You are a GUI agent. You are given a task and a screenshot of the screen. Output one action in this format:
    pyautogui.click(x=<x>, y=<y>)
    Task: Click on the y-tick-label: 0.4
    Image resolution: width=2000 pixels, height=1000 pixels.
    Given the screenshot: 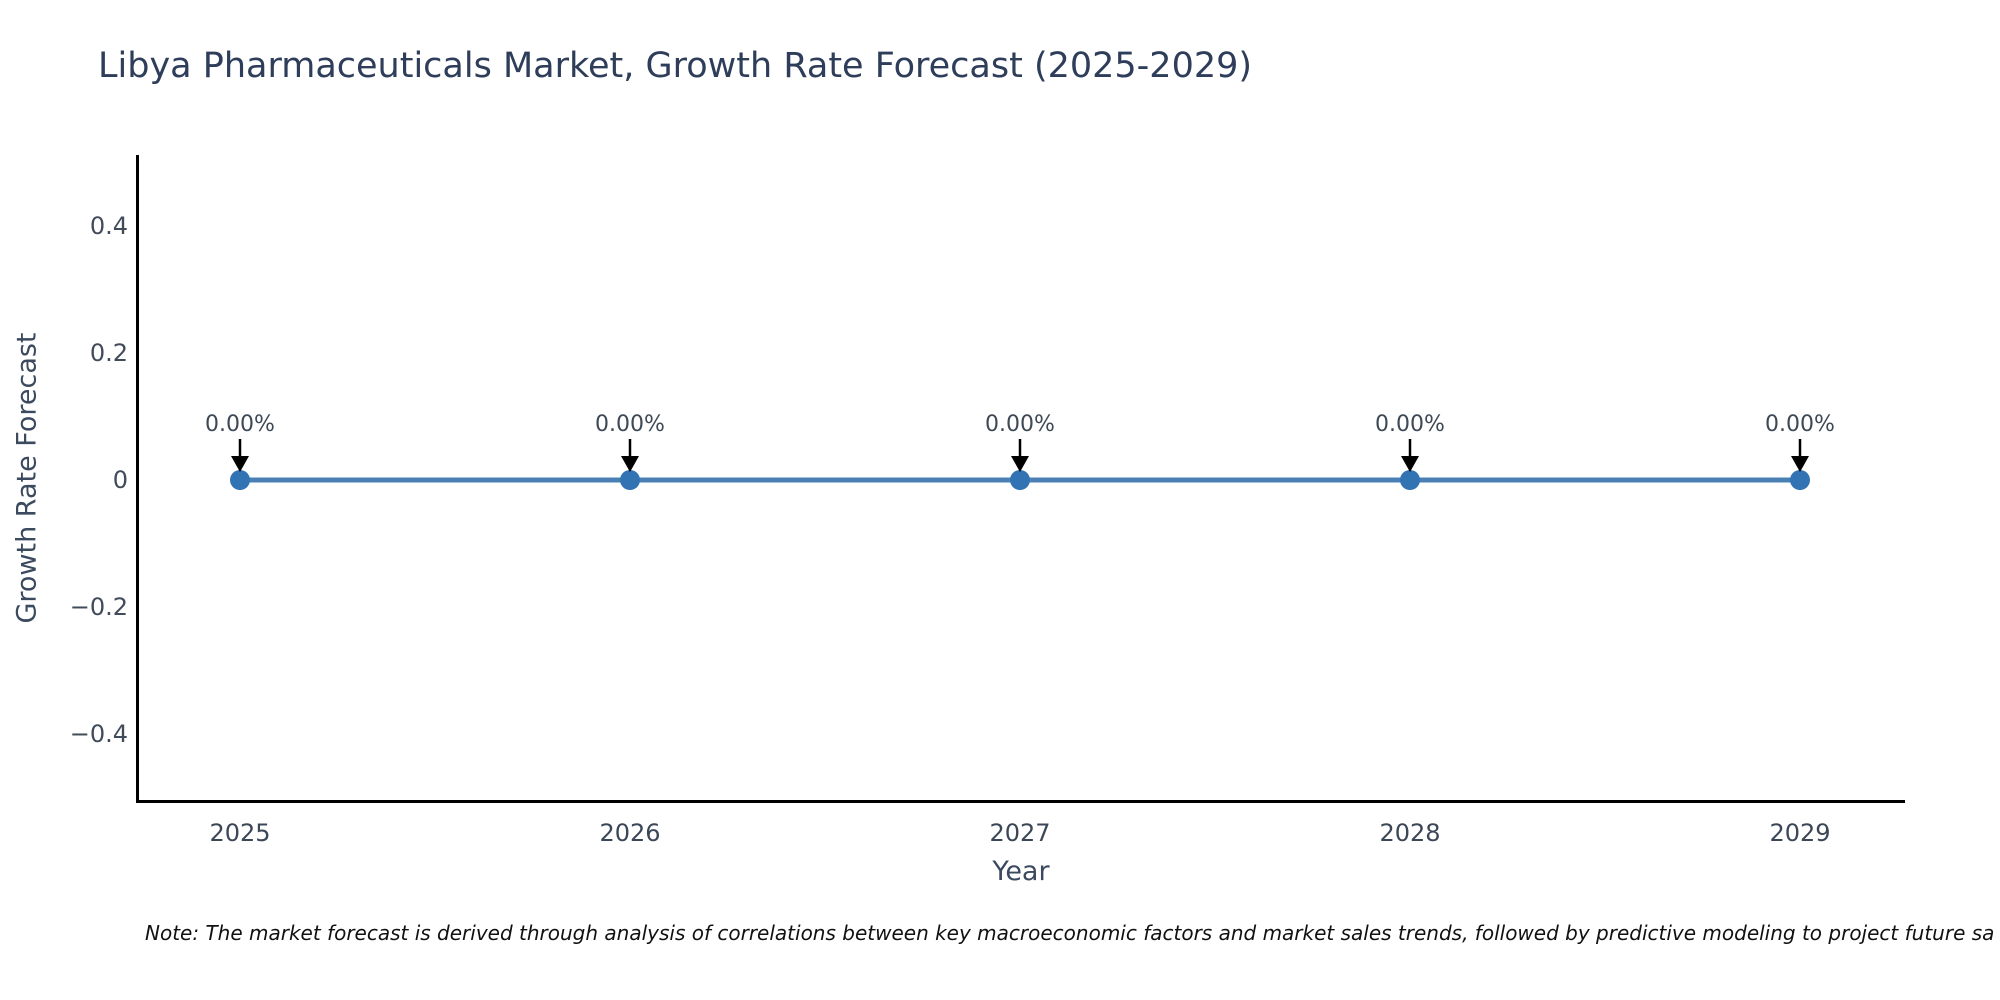 What is the action you would take?
    pyautogui.click(x=109, y=226)
    